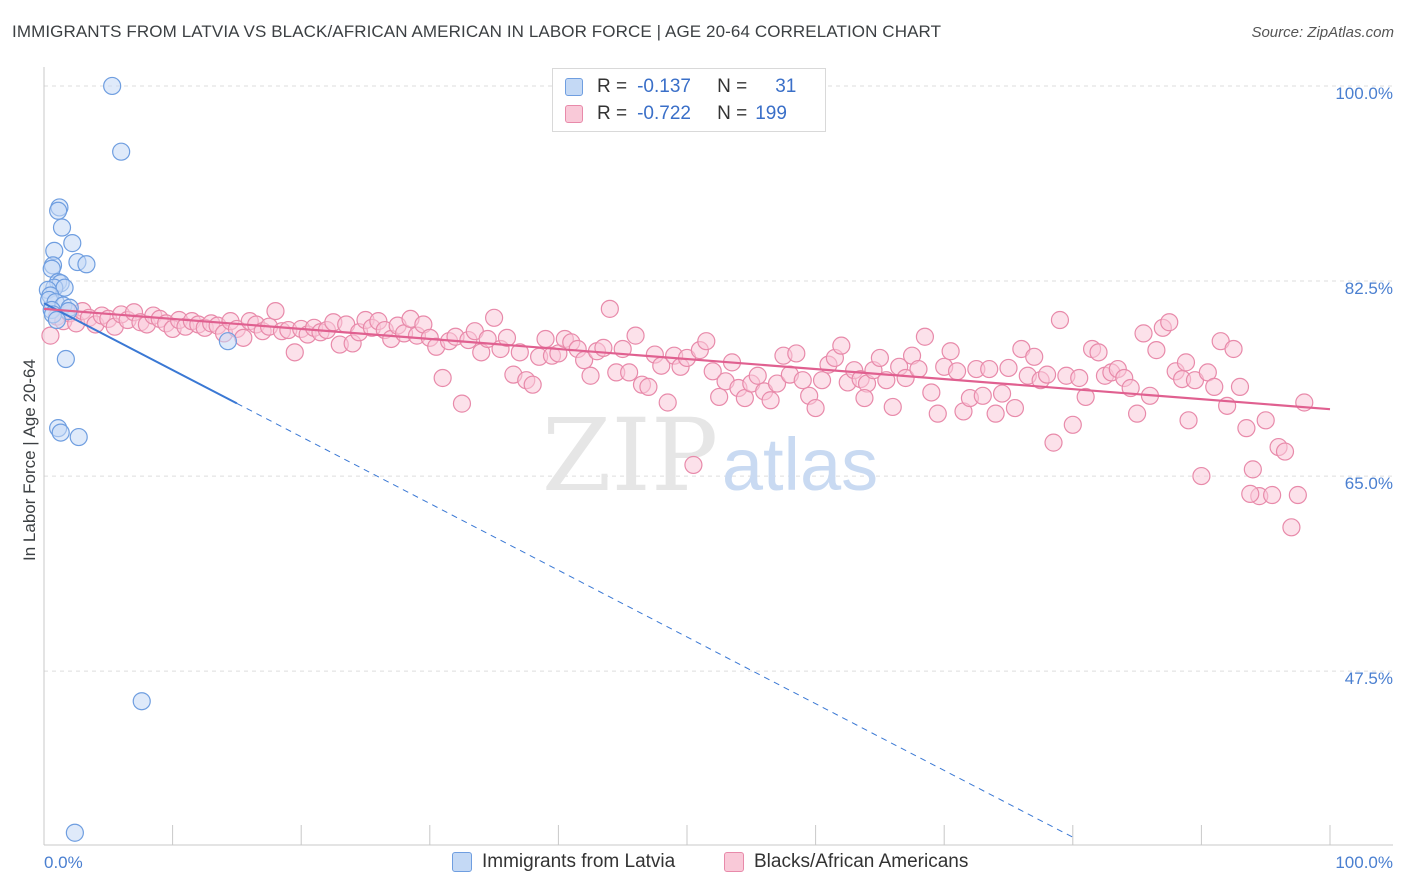 Image resolution: width=1406 pixels, height=892 pixels. Describe the element at coordinates (680, 87) in the screenshot. I see `stats-row-blue: R = -0.137 N = 31` at that location.